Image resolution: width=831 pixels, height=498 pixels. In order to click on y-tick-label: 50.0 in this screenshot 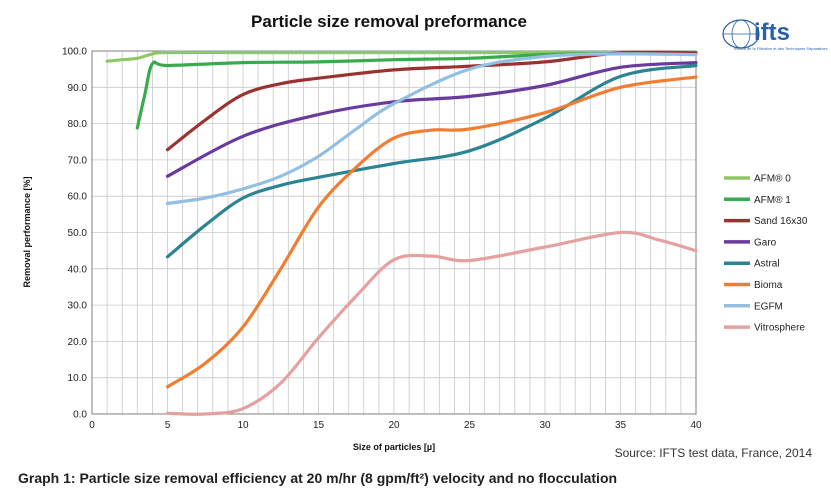, I will do `click(78, 233)`.